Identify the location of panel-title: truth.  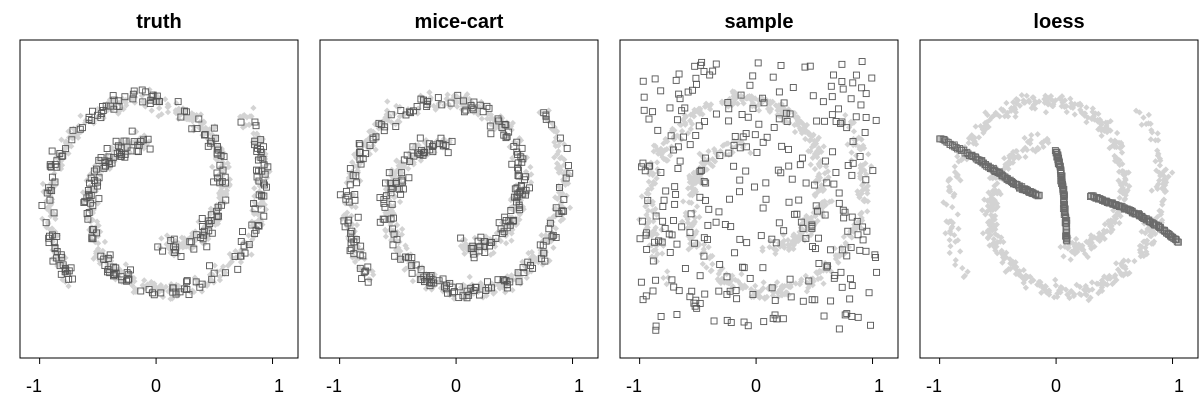
(159, 22).